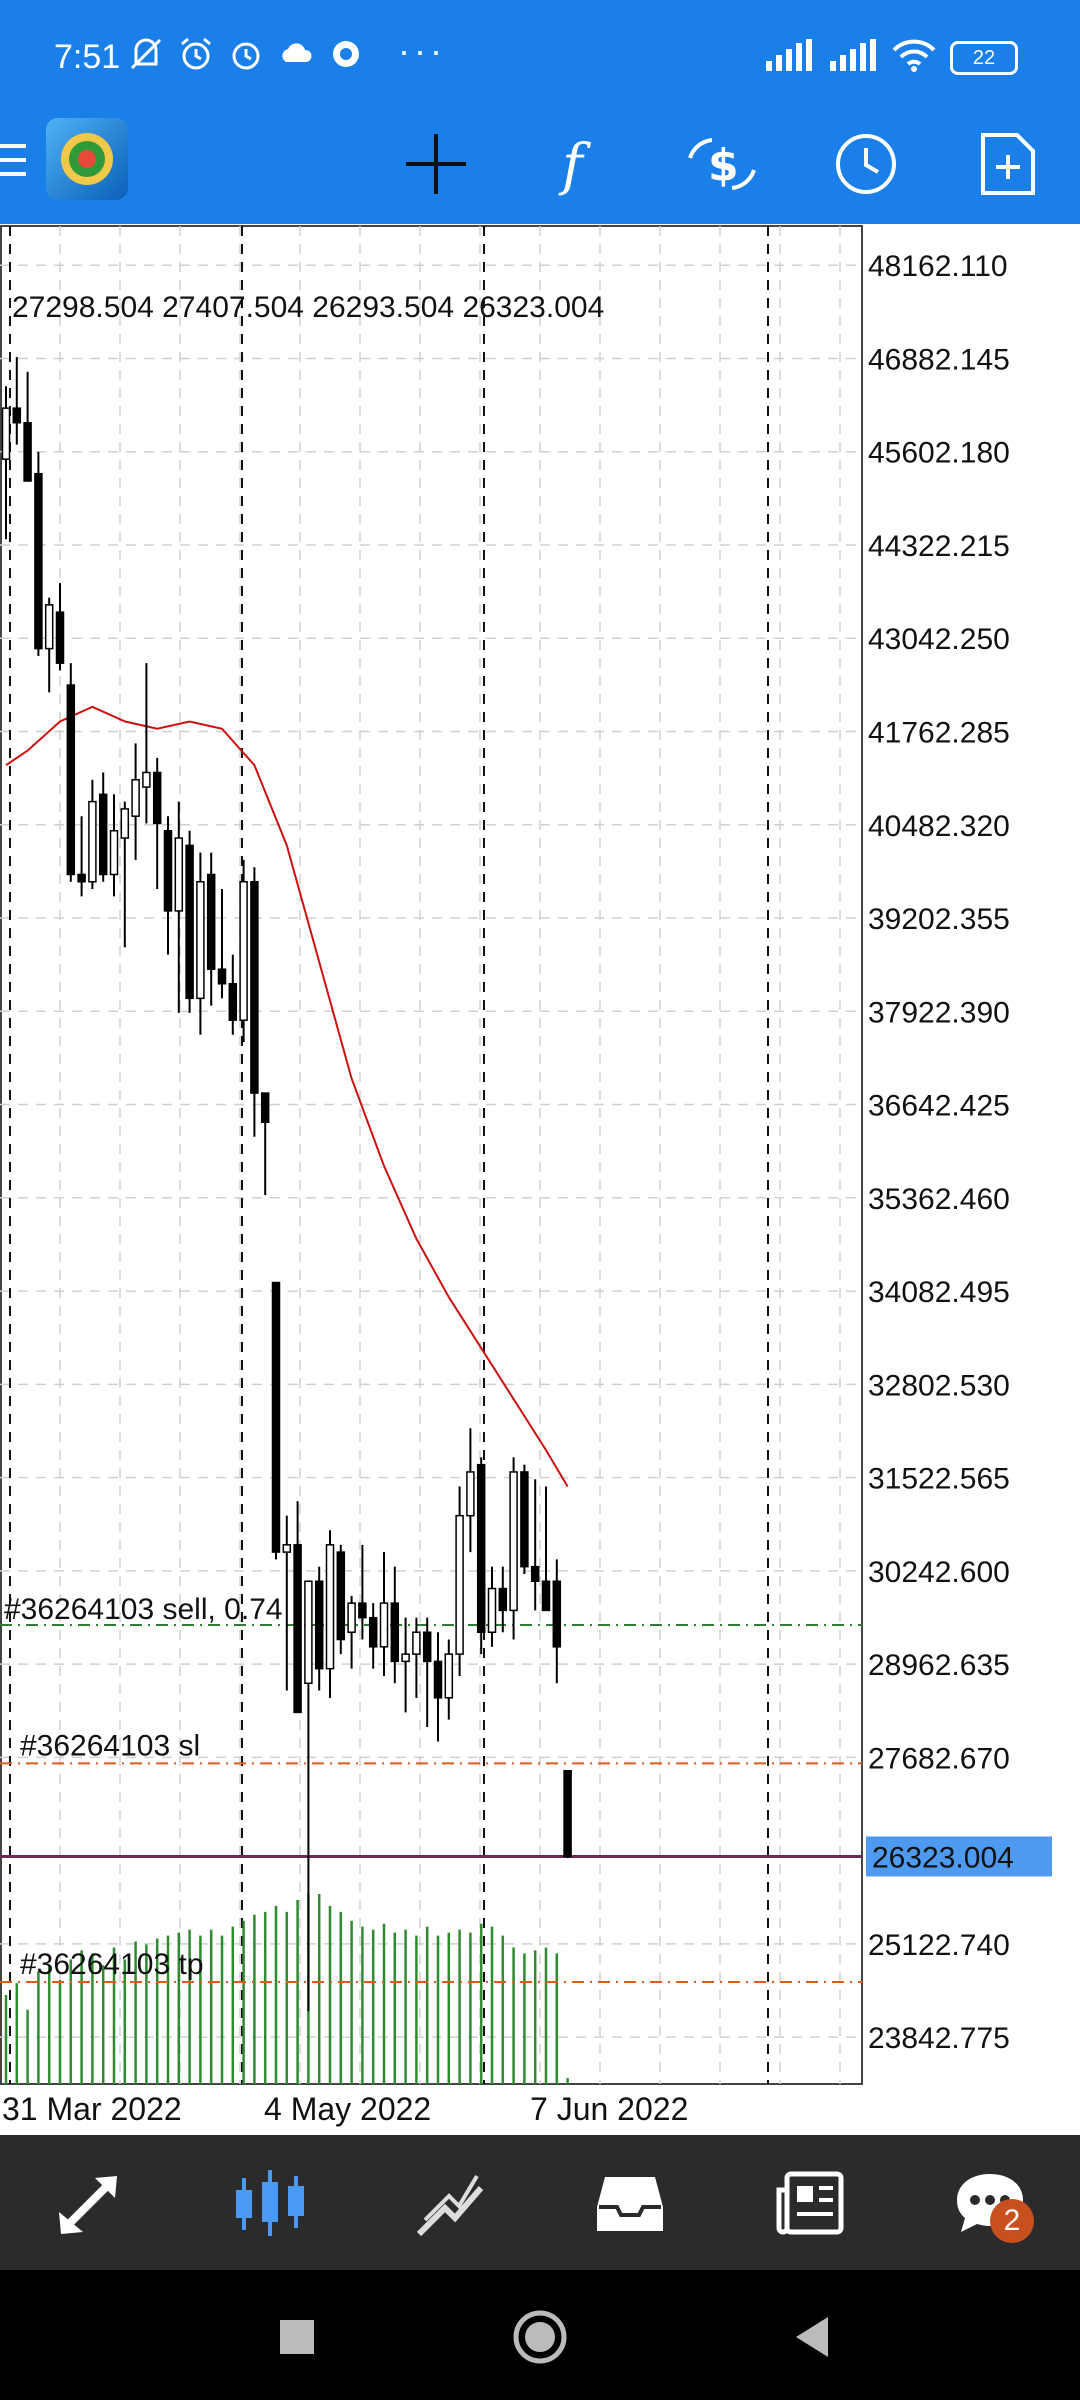 Image resolution: width=1080 pixels, height=2405 pixels. I want to click on inbox-icon, so click(630, 2203).